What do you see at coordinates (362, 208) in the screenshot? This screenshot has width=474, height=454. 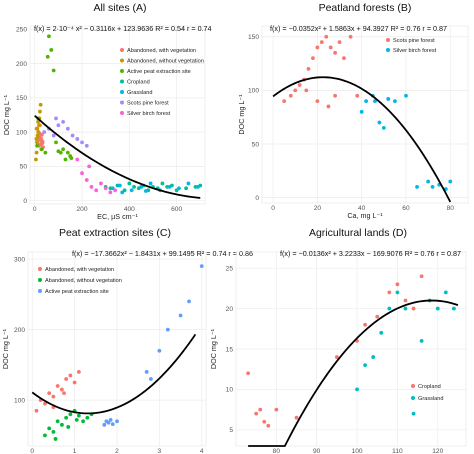 I see `x-tick-label: 40` at bounding box center [362, 208].